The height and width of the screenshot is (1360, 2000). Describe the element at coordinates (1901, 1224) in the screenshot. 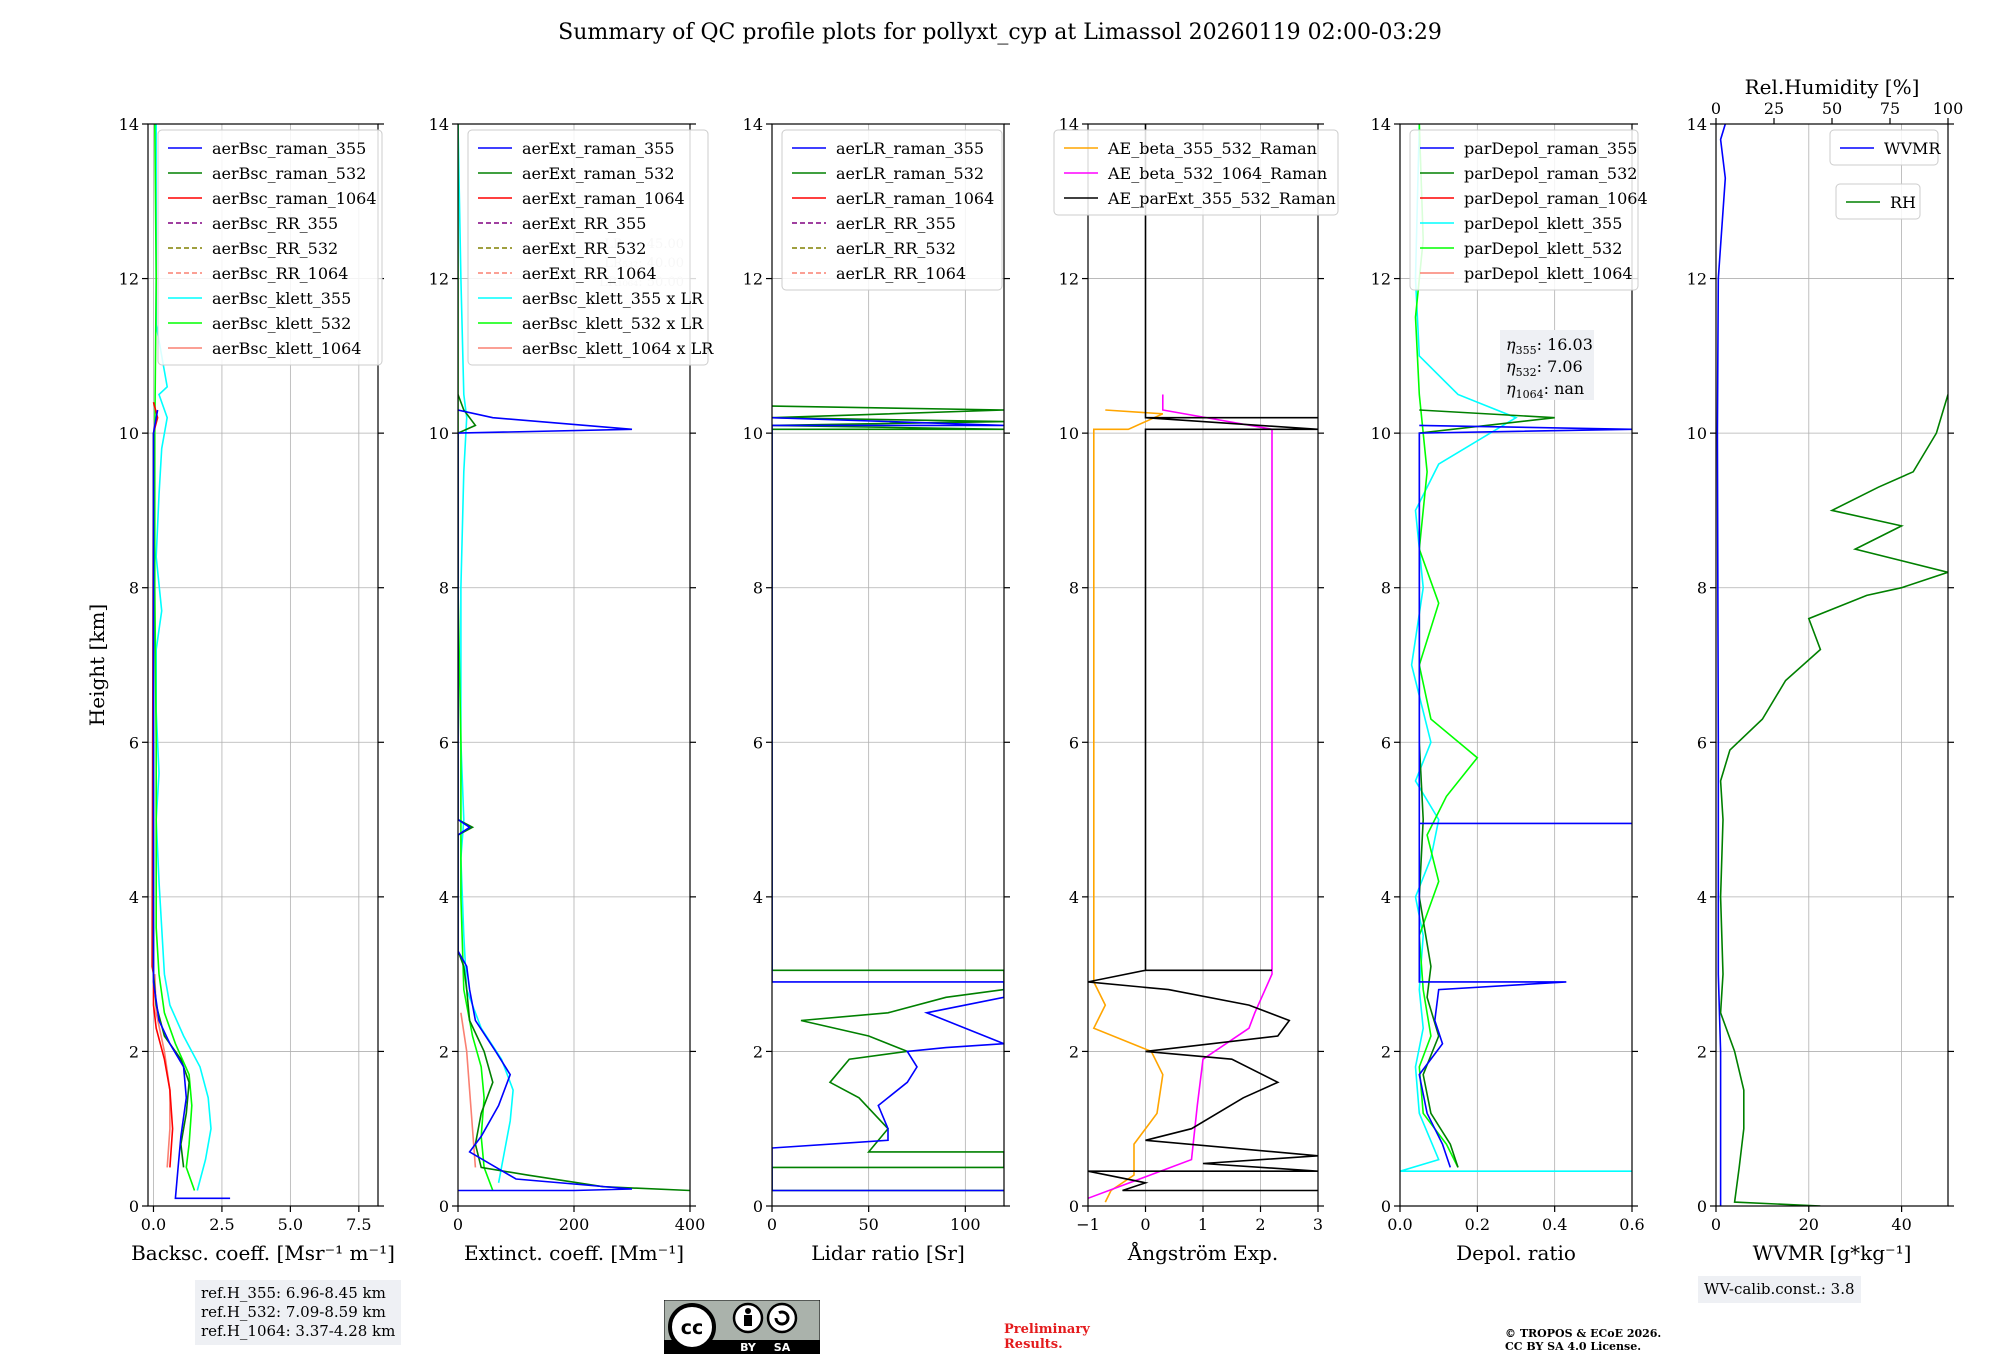

I see `x-tick-label: 40` at that location.